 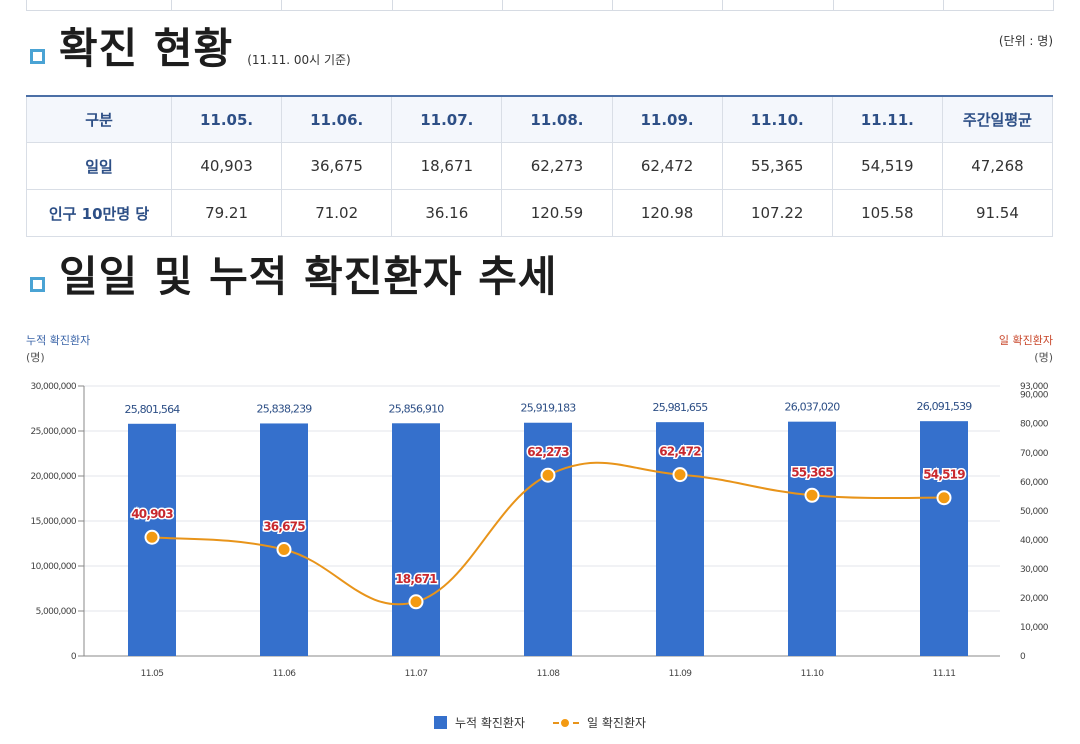 I want to click on trend-section-title: 일일 및 누적 확진환자 추세, so click(x=308, y=276).